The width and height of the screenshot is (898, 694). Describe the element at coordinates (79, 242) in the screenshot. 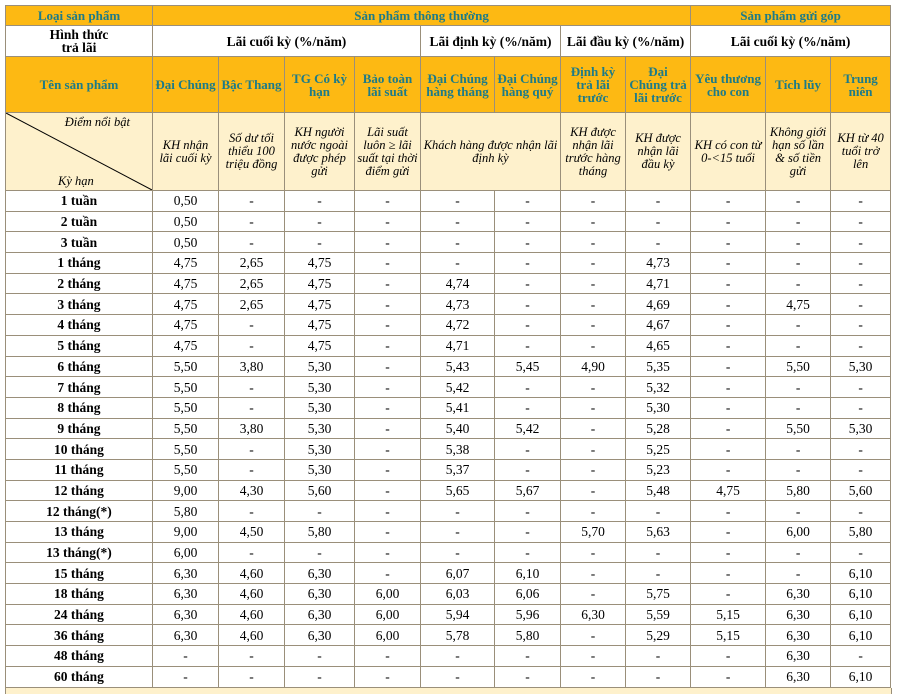

I see `term-cell: 3 tuần` at that location.